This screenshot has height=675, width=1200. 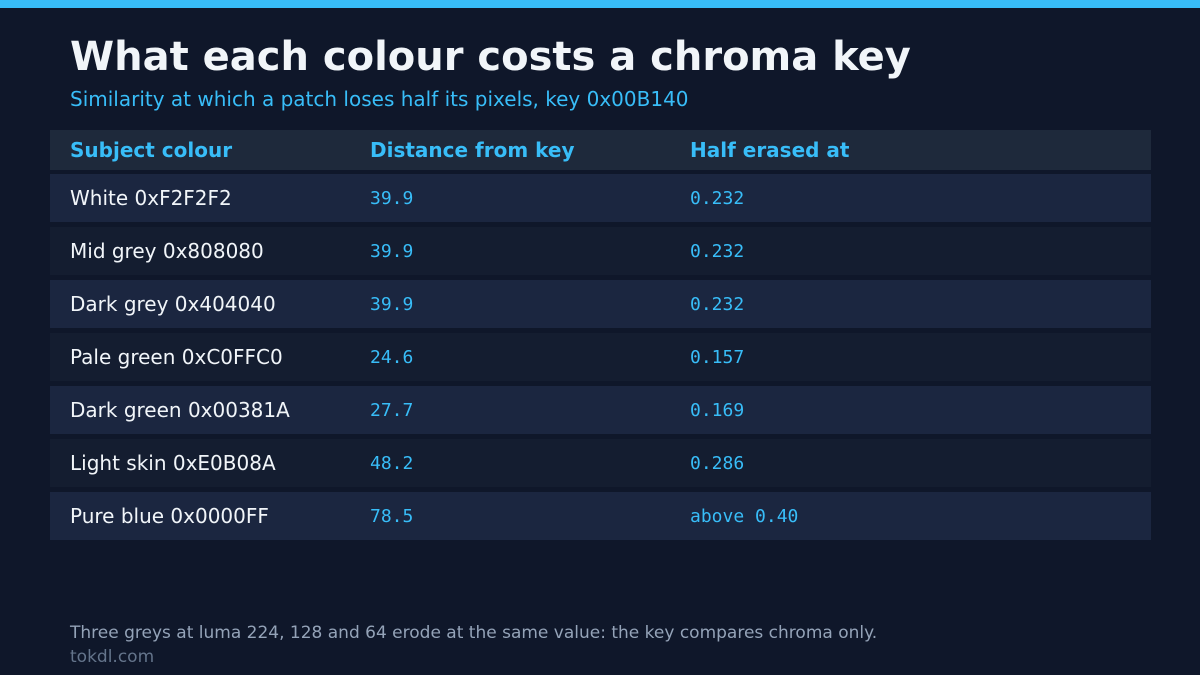 What do you see at coordinates (744, 516) in the screenshot?
I see `table-cell: above 0.40` at bounding box center [744, 516].